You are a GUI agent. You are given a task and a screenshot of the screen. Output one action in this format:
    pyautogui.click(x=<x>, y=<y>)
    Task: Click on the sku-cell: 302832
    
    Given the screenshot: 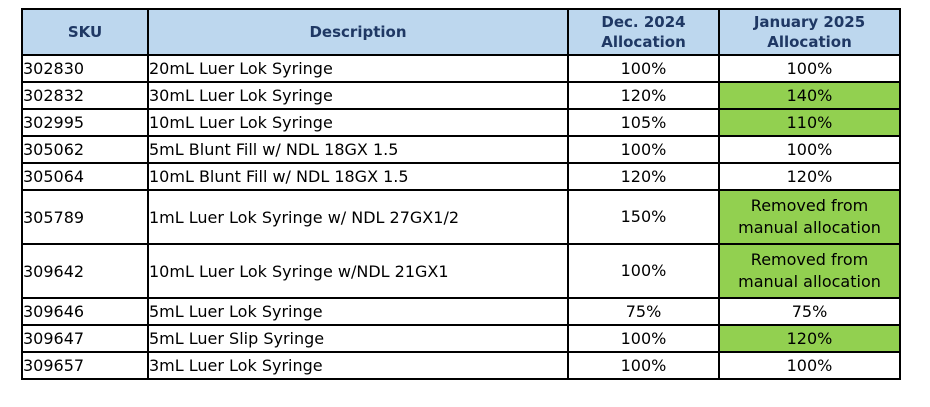 What is the action you would take?
    pyautogui.click(x=85, y=95)
    